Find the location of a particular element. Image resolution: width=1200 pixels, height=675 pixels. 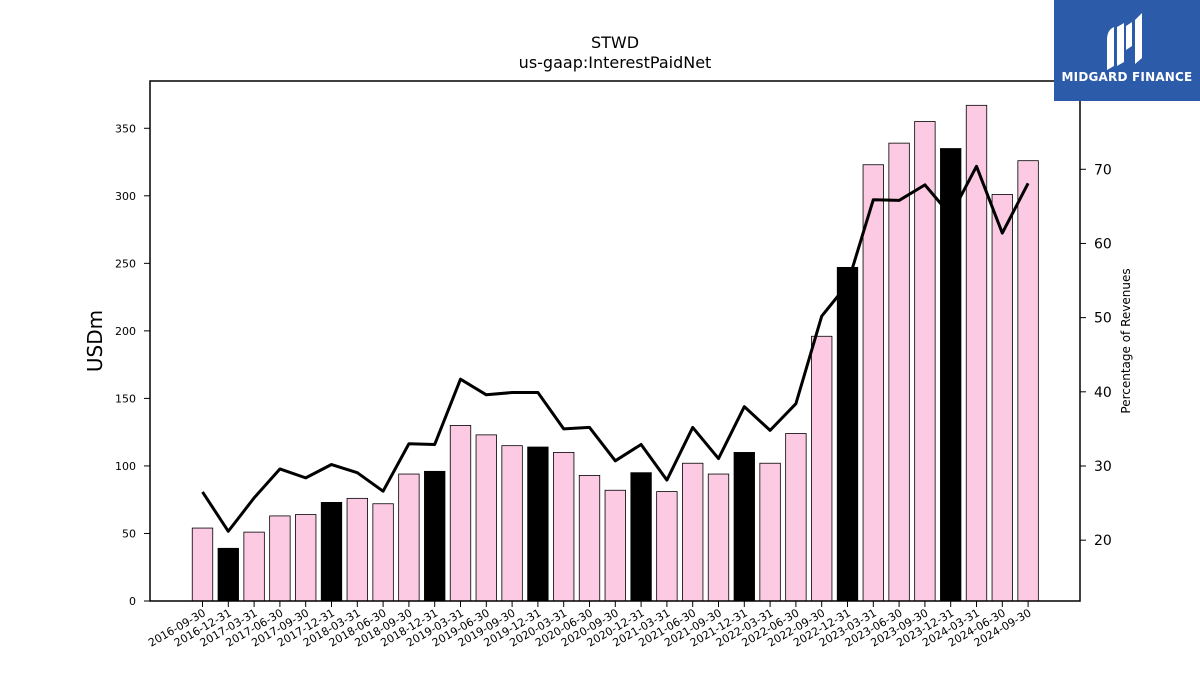

left-axis: 0 50 100 150 200 250 300 350 is located at coordinates (132, 365).